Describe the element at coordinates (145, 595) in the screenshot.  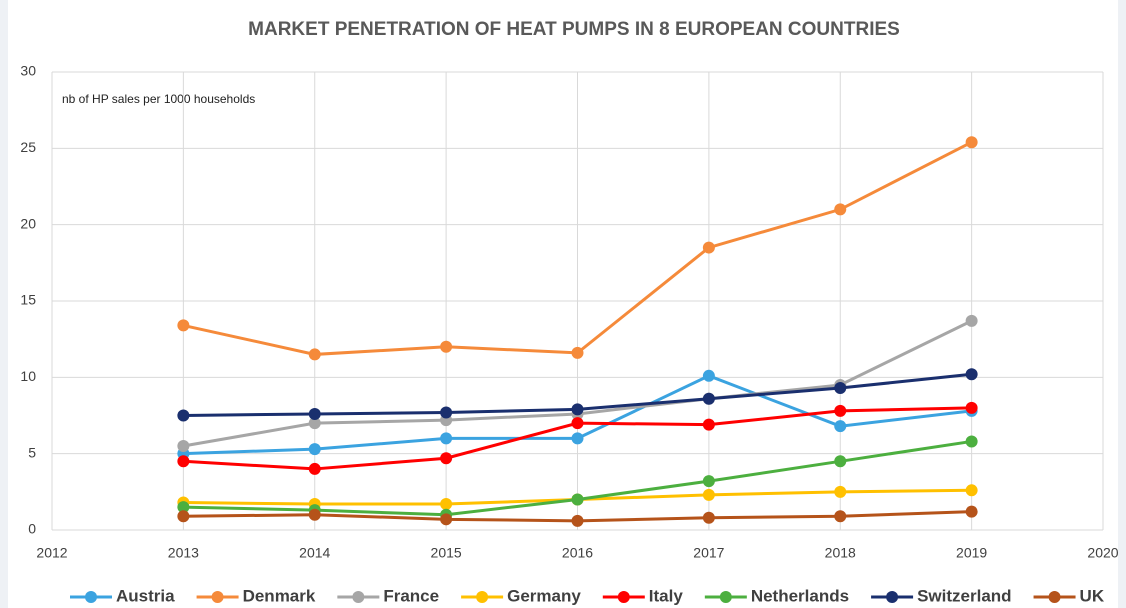
I see `legend-label: Austria` at that location.